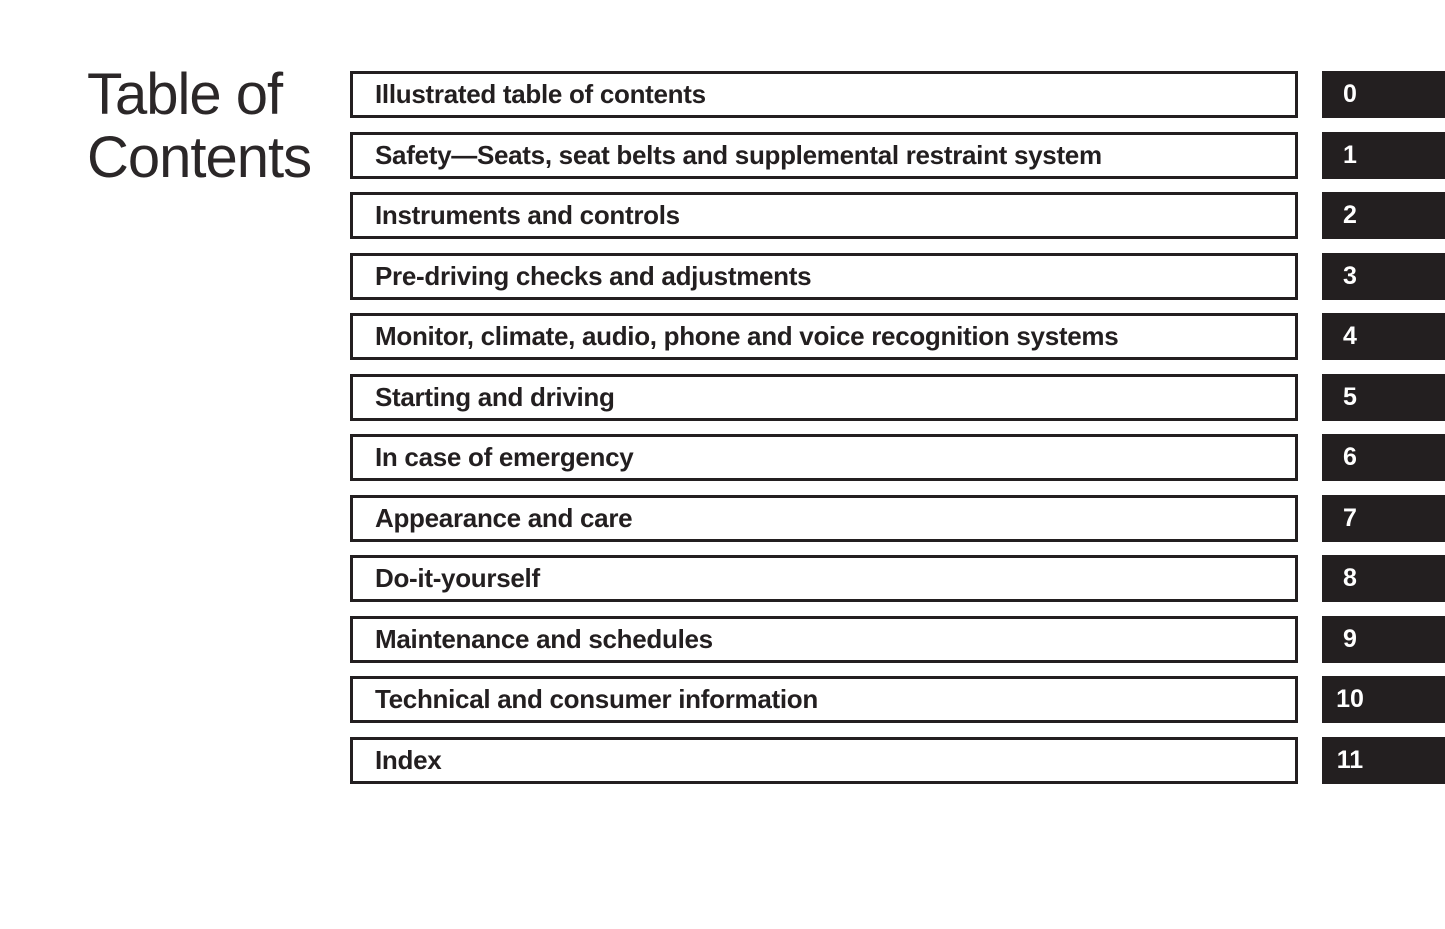  Describe the element at coordinates (824, 760) in the screenshot. I see `toc-entry-index: Index` at that location.